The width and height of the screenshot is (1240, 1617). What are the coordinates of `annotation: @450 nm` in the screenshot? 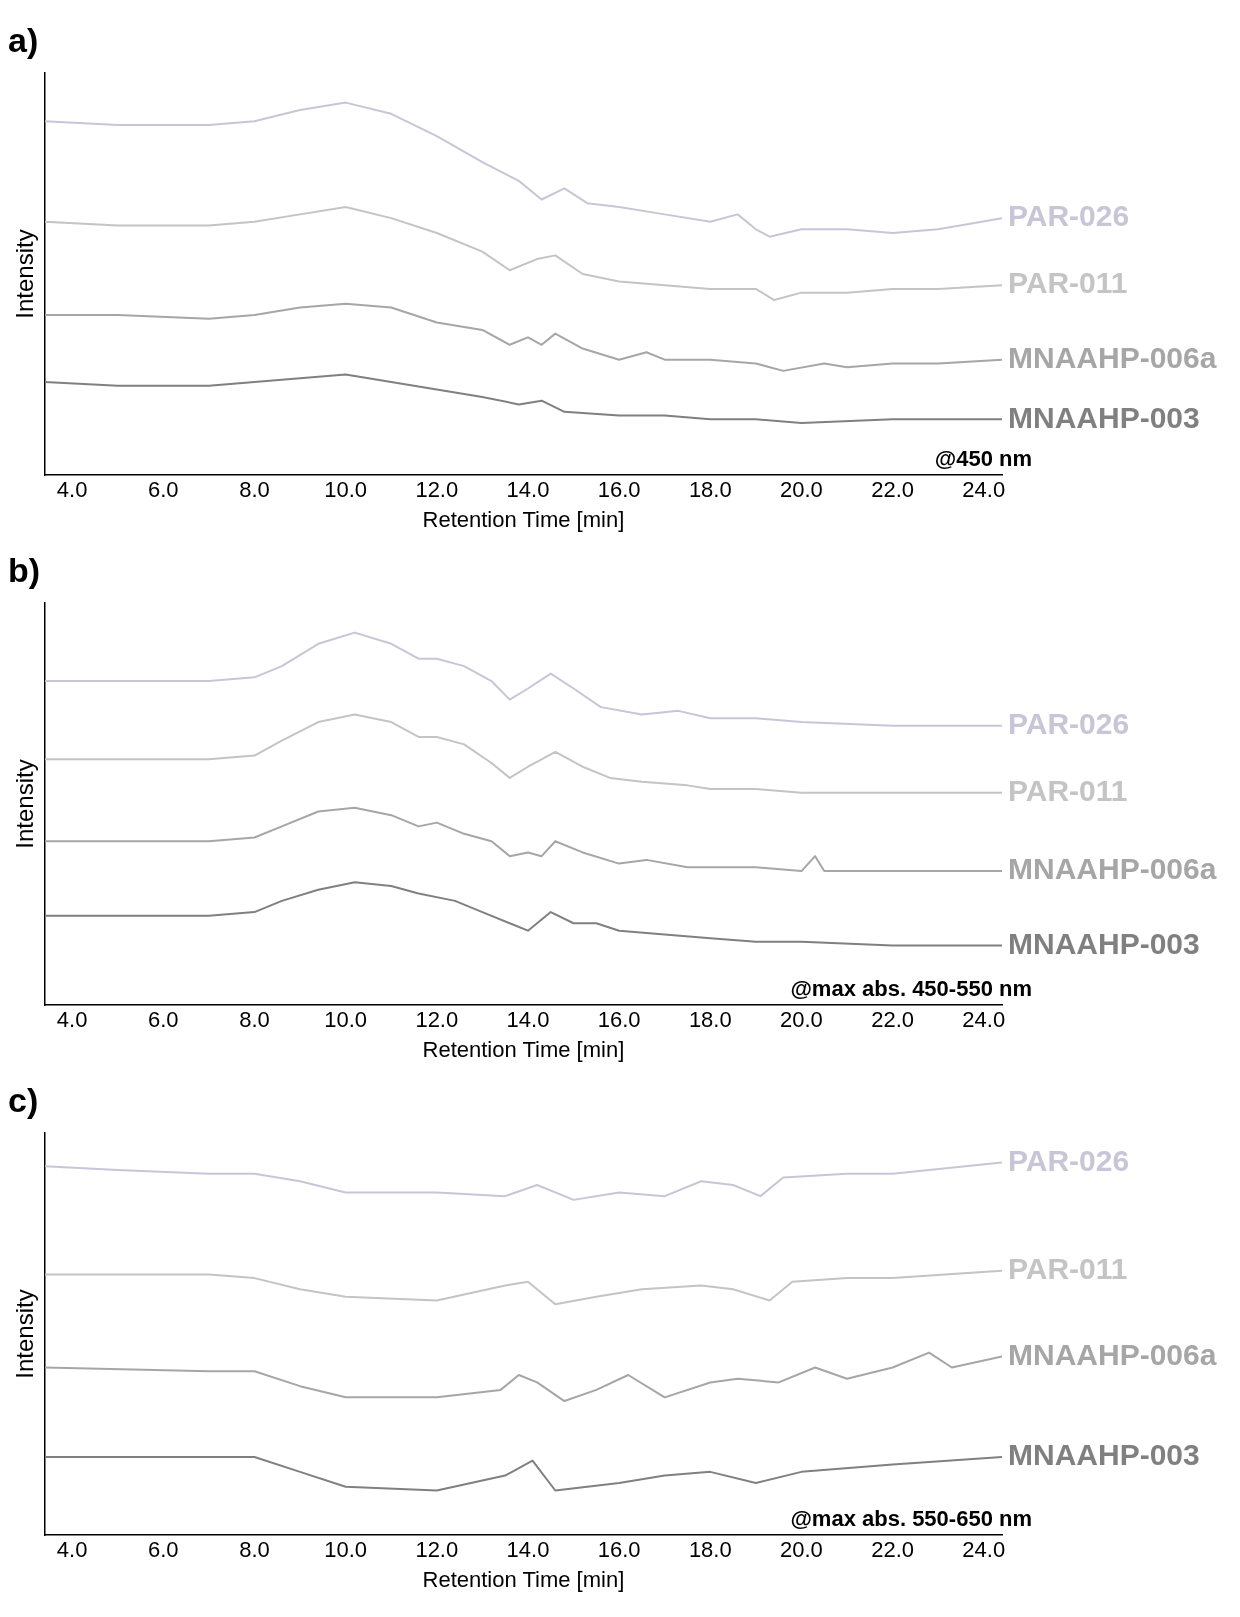 It's located at (983, 459).